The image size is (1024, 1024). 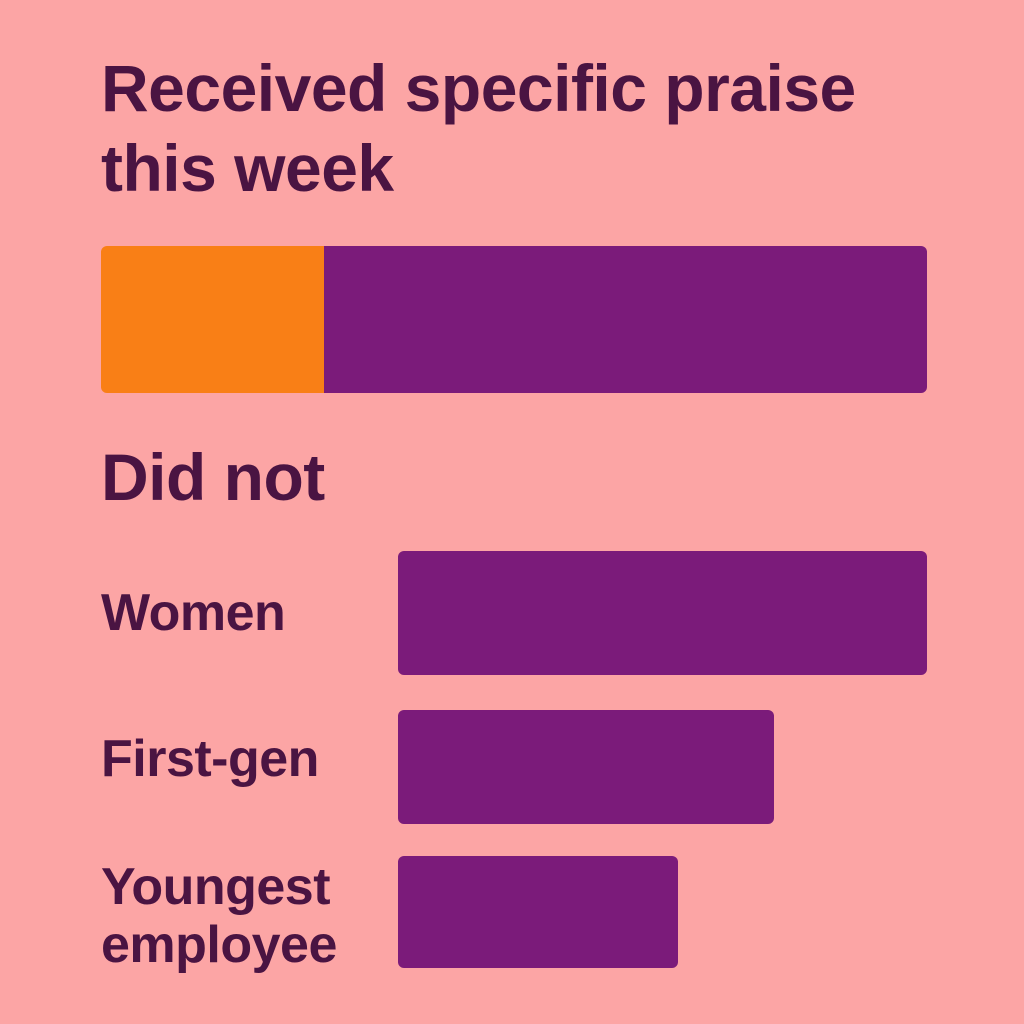 I want to click on category-label-first-gen: First-gen, so click(x=210, y=759).